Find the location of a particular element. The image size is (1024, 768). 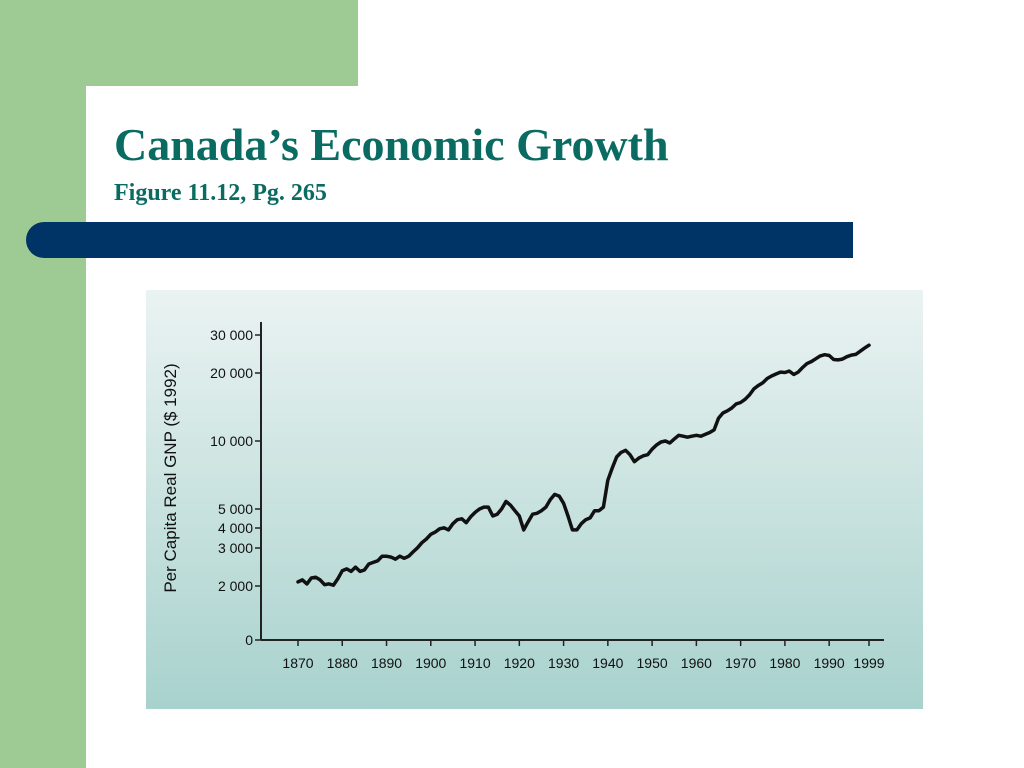

x-tick-label: 1990 is located at coordinates (829, 663).